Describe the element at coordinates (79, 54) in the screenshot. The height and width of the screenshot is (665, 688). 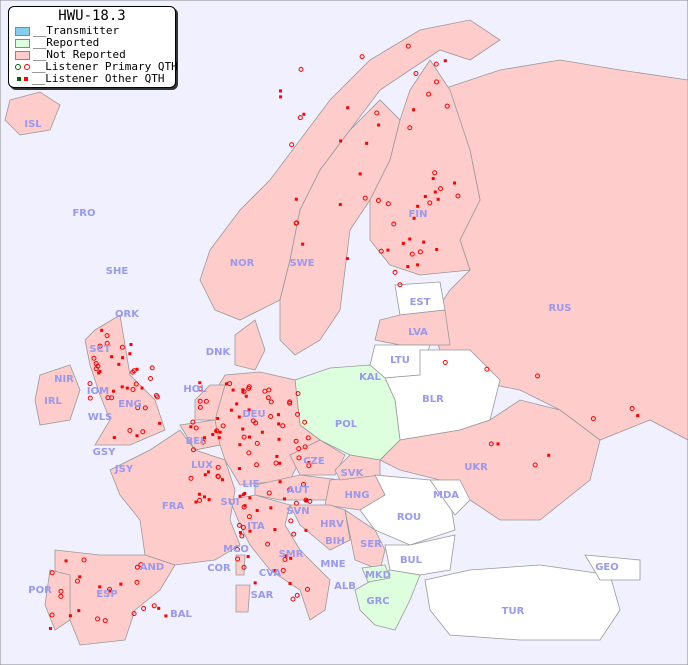
I see `legend-not-reported-label: __Not Reported` at that location.